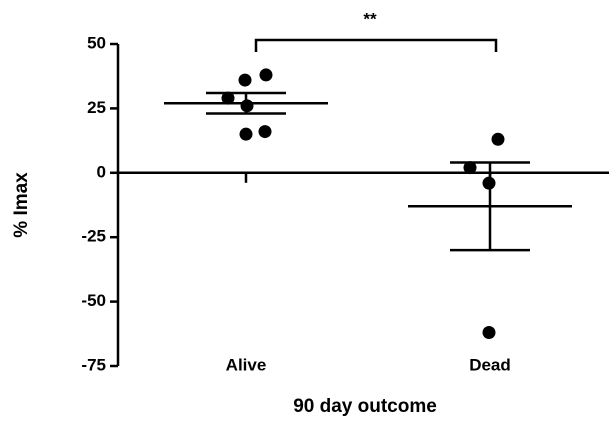  What do you see at coordinates (490, 364) in the screenshot?
I see `x-tick-label: Dead` at bounding box center [490, 364].